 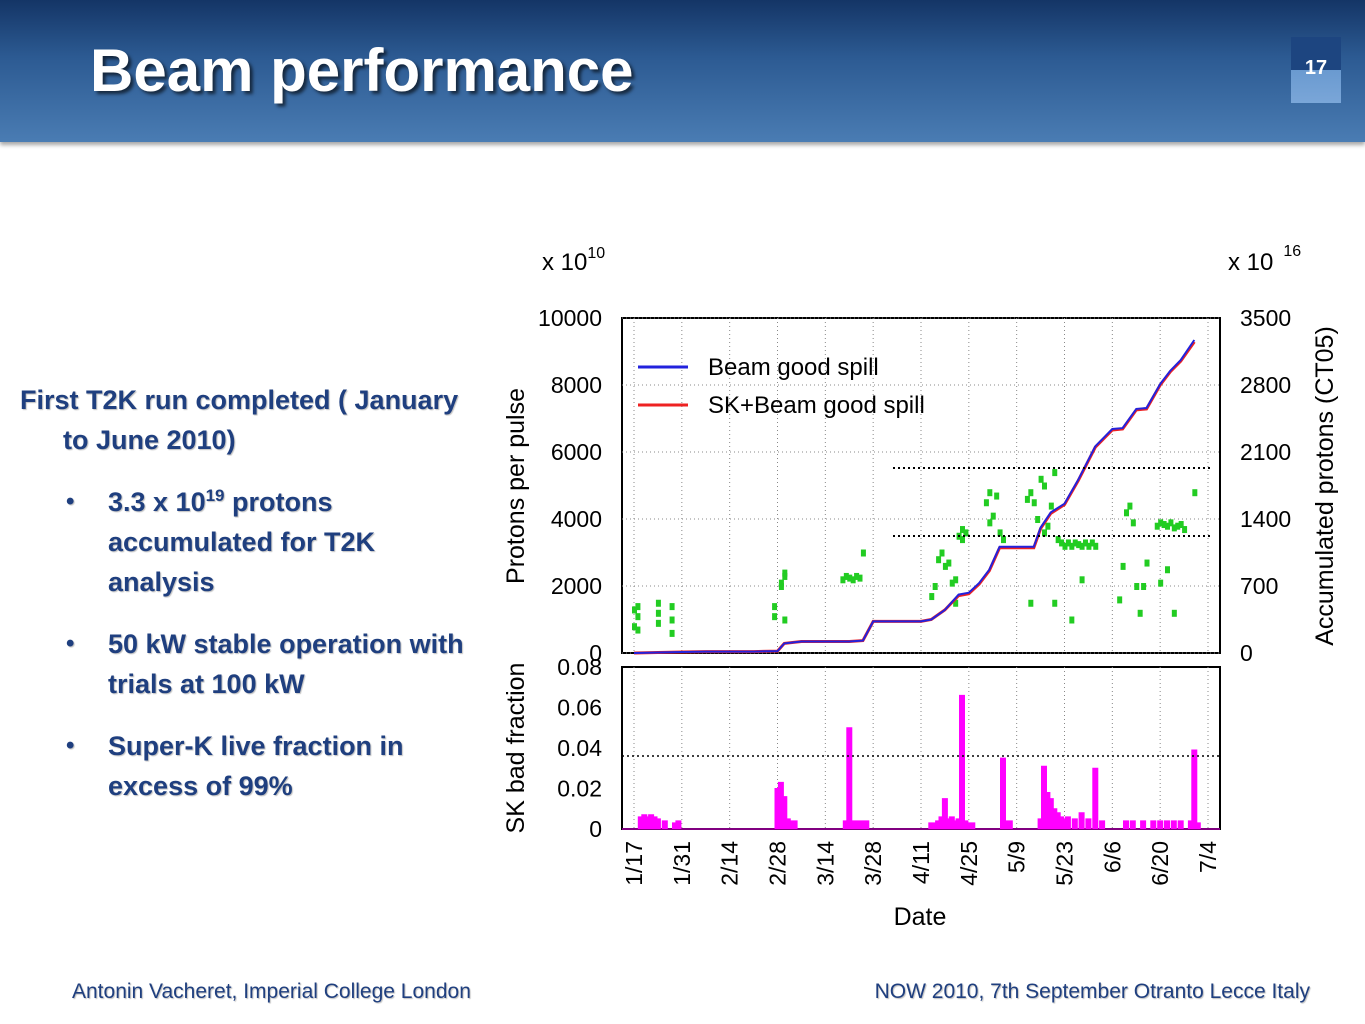 I want to click on slide-header, so click(x=682, y=71).